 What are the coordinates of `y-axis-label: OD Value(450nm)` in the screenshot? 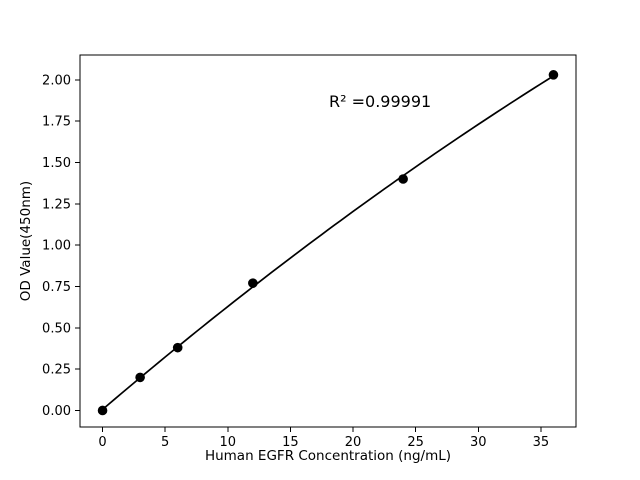 It's located at (26, 241).